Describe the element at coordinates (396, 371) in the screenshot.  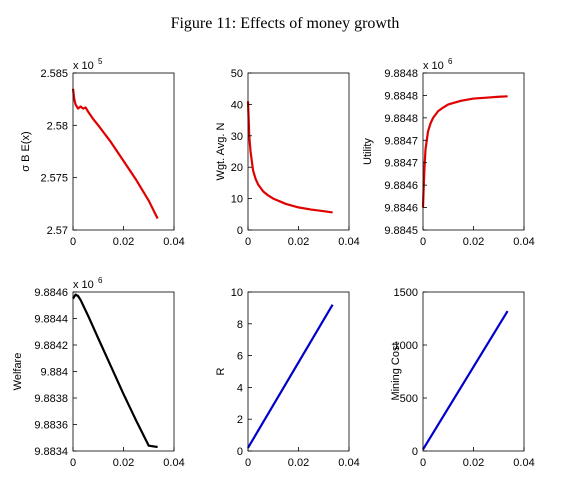
I see `y-axis-label: Mining Cost` at that location.